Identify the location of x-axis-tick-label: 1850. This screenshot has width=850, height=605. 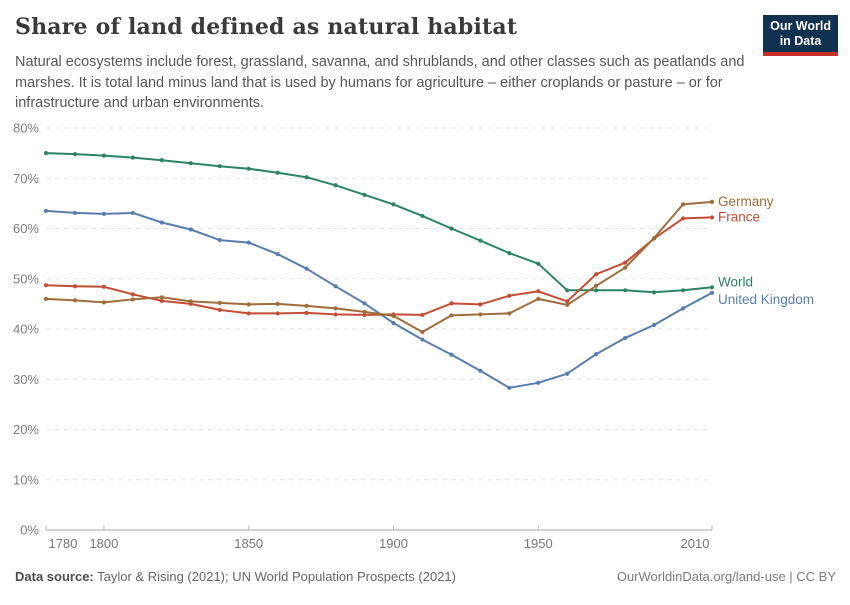
(248, 543).